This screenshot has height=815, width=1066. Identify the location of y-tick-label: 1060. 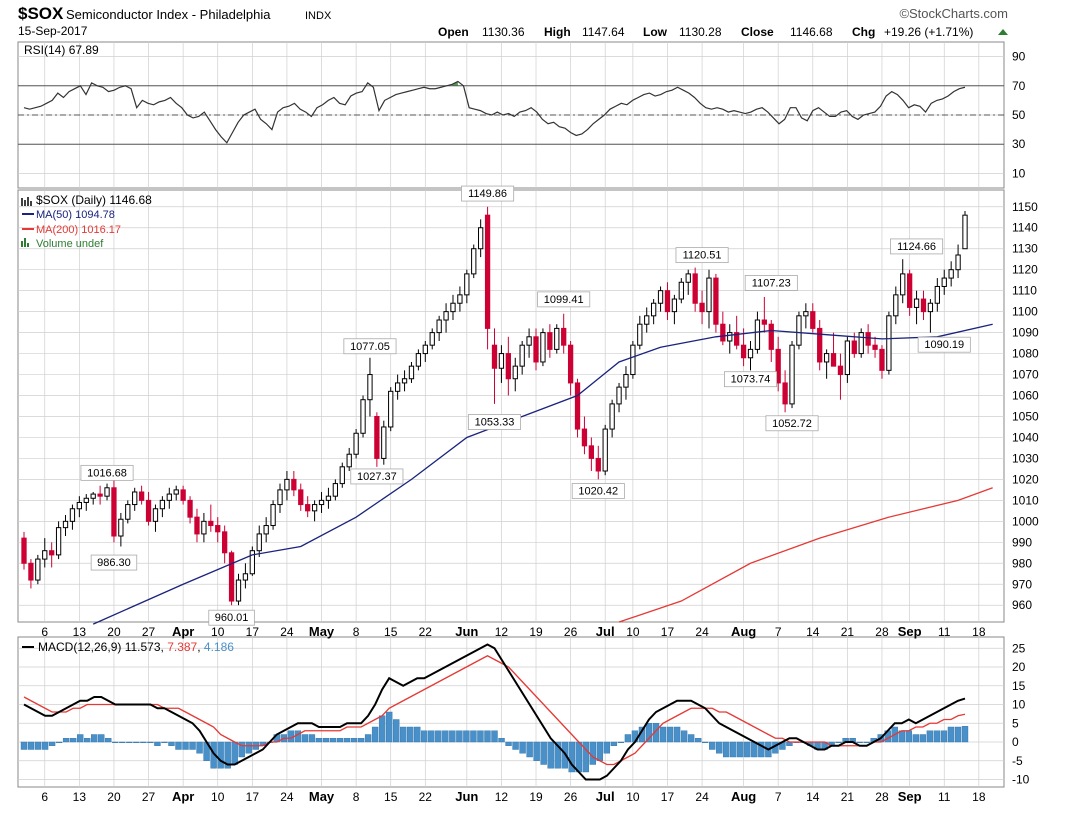
(1025, 396).